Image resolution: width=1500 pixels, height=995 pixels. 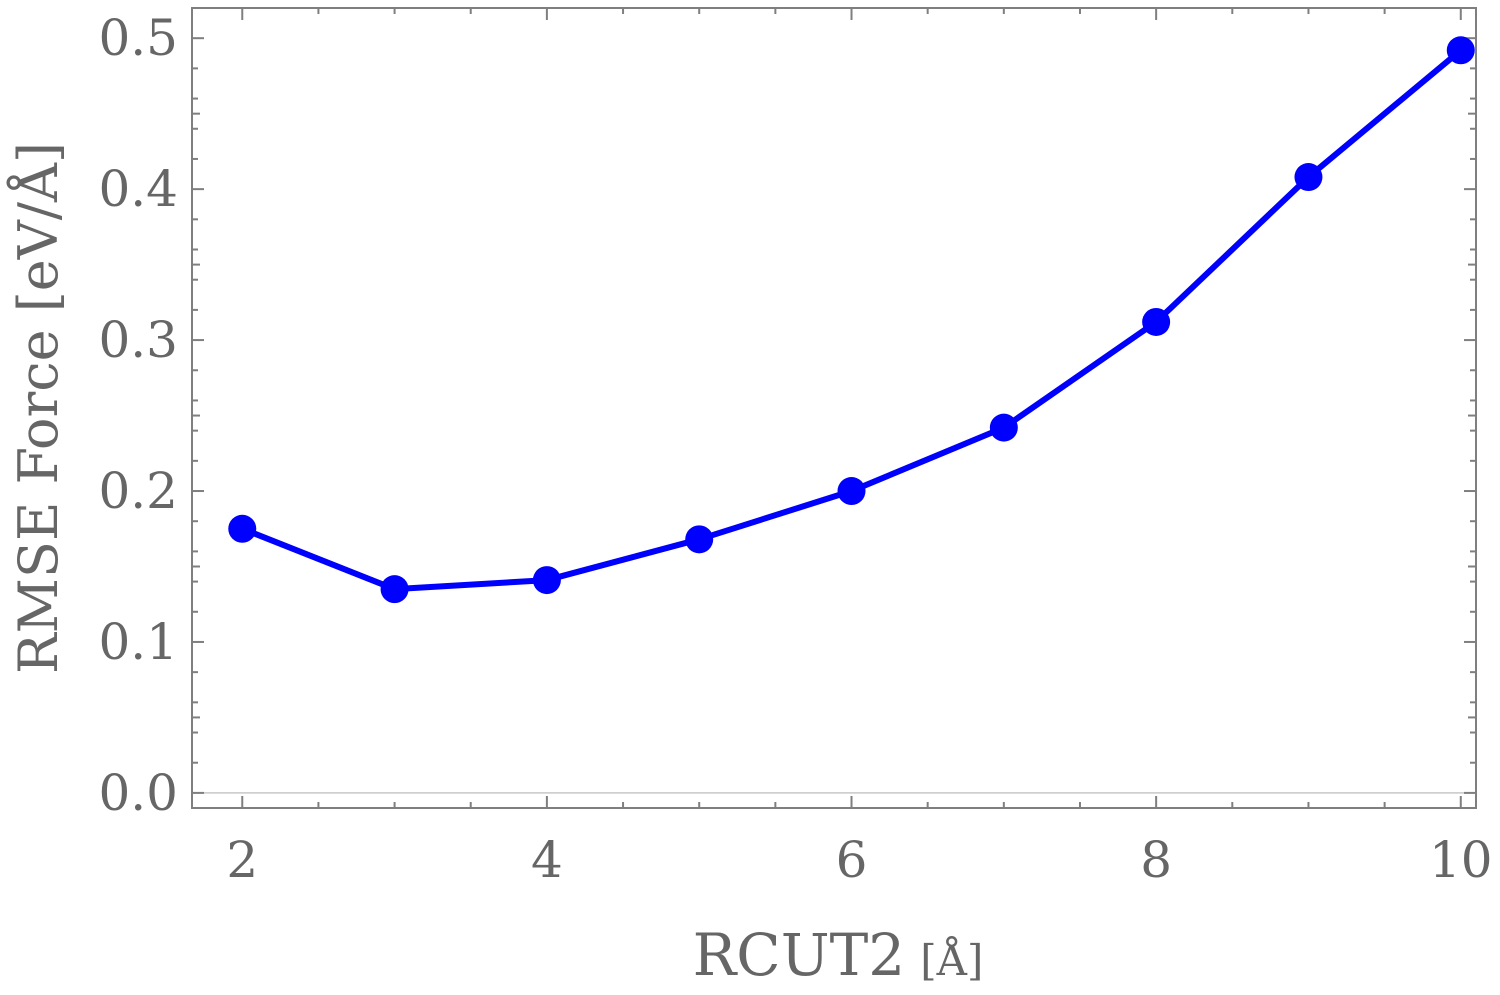 What do you see at coordinates (1461, 860) in the screenshot?
I see `x-tick-label: 10` at bounding box center [1461, 860].